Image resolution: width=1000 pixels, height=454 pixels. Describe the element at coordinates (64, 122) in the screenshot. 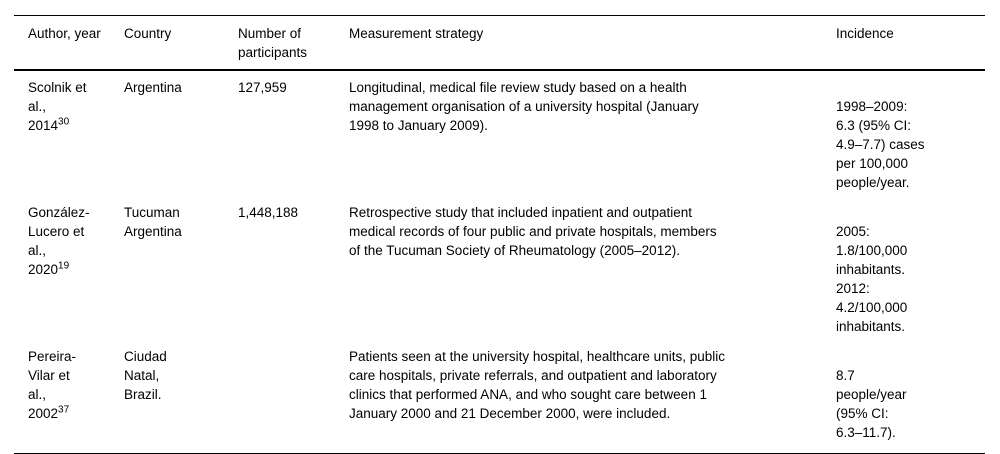

I see `citation-ref: 30` at that location.